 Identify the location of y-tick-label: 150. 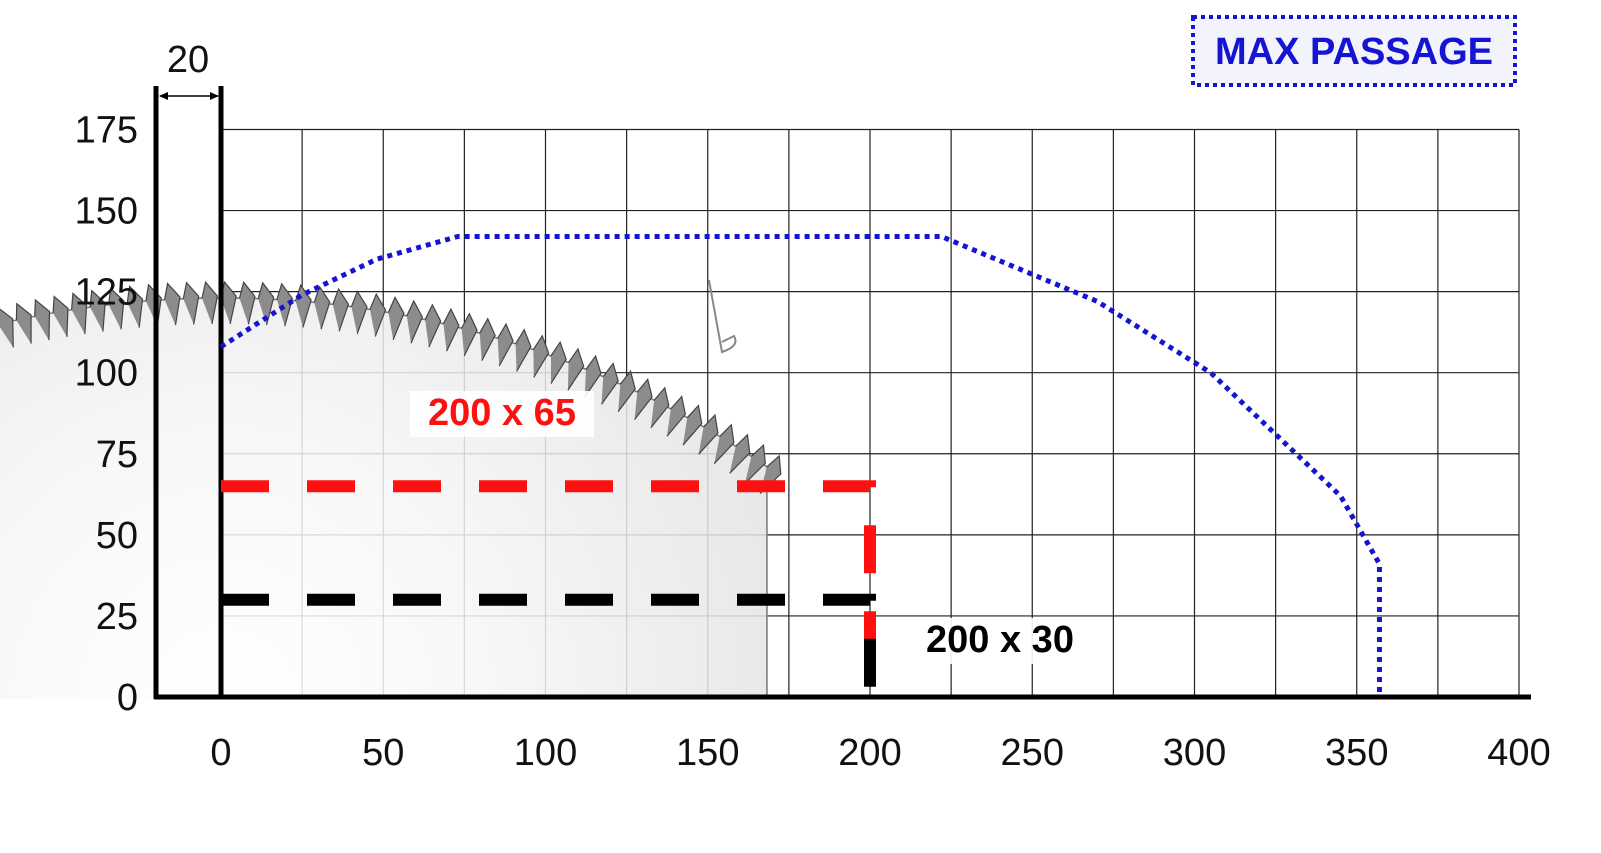
(106, 212).